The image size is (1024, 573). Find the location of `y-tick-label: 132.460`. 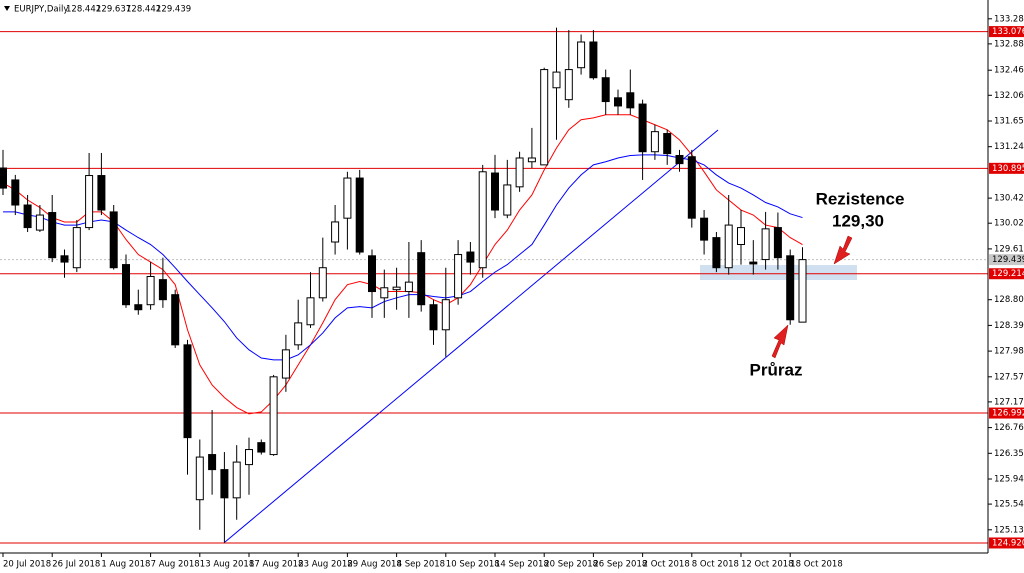

y-tick-label: 132.460 is located at coordinates (1009, 71).